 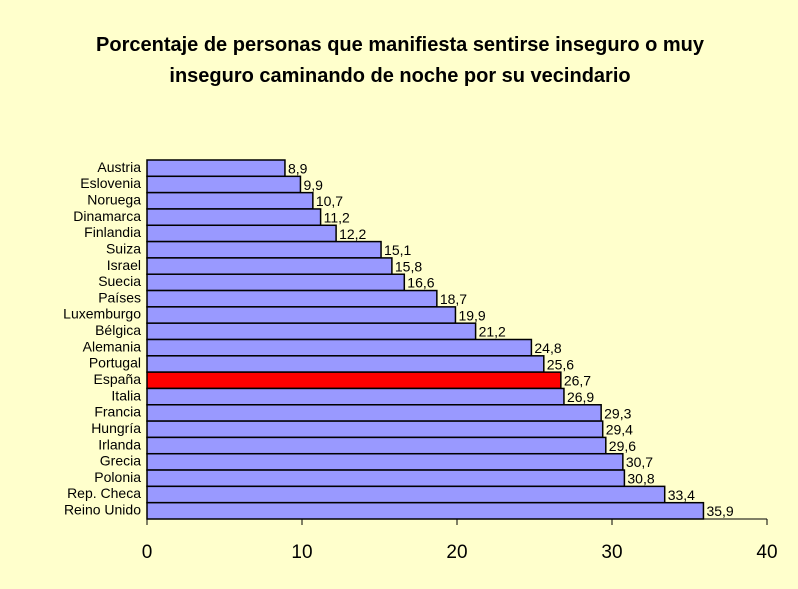 I want to click on value-label: 29,4, so click(x=619, y=430).